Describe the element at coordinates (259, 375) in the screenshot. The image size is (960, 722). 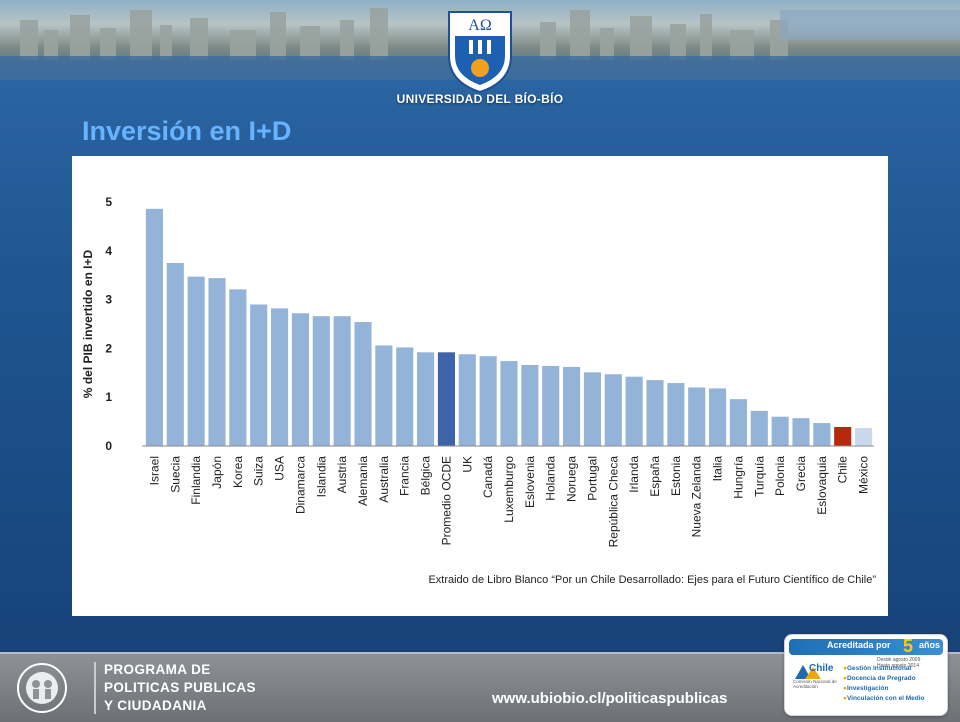
I see `bar-suiza` at that location.